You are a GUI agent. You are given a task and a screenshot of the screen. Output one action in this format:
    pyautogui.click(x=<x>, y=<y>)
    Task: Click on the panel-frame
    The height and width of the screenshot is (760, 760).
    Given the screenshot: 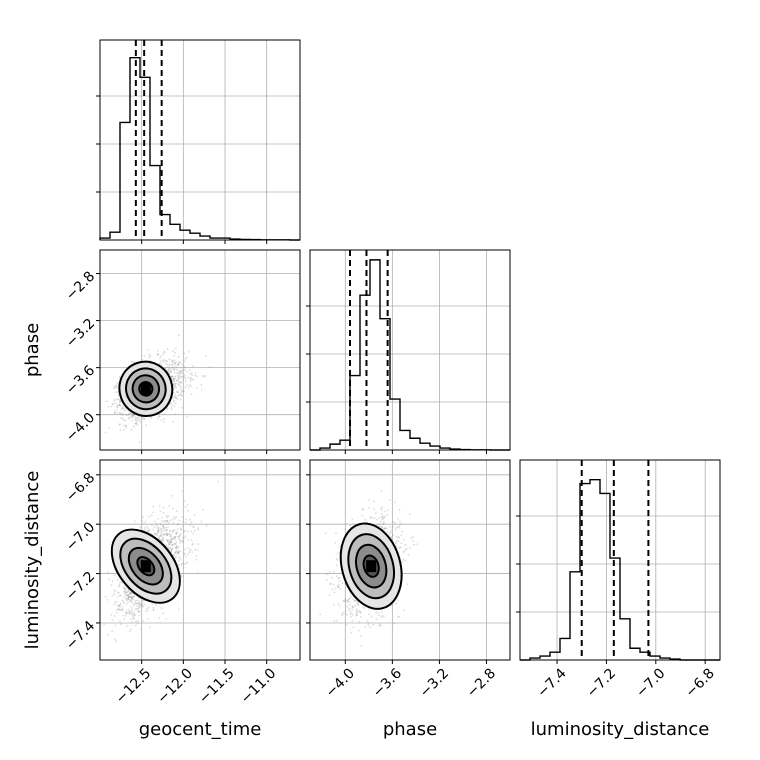 What is the action you would take?
    pyautogui.click(x=200, y=140)
    